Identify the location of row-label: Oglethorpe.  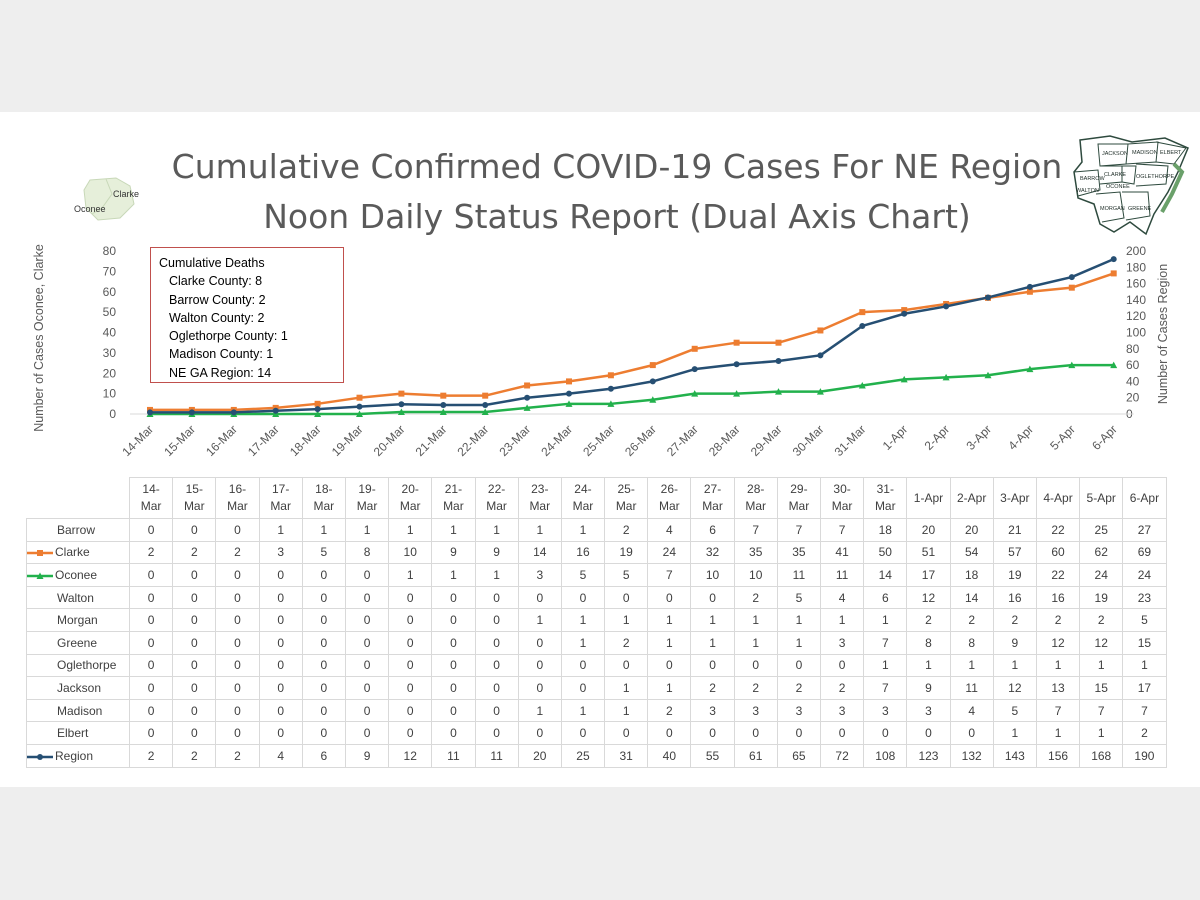
(78, 665).